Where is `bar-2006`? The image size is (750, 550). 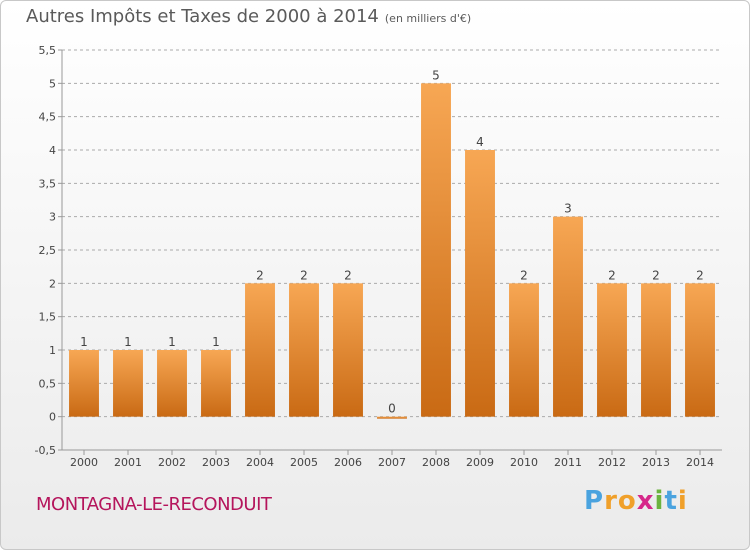 bar-2006 is located at coordinates (348, 350).